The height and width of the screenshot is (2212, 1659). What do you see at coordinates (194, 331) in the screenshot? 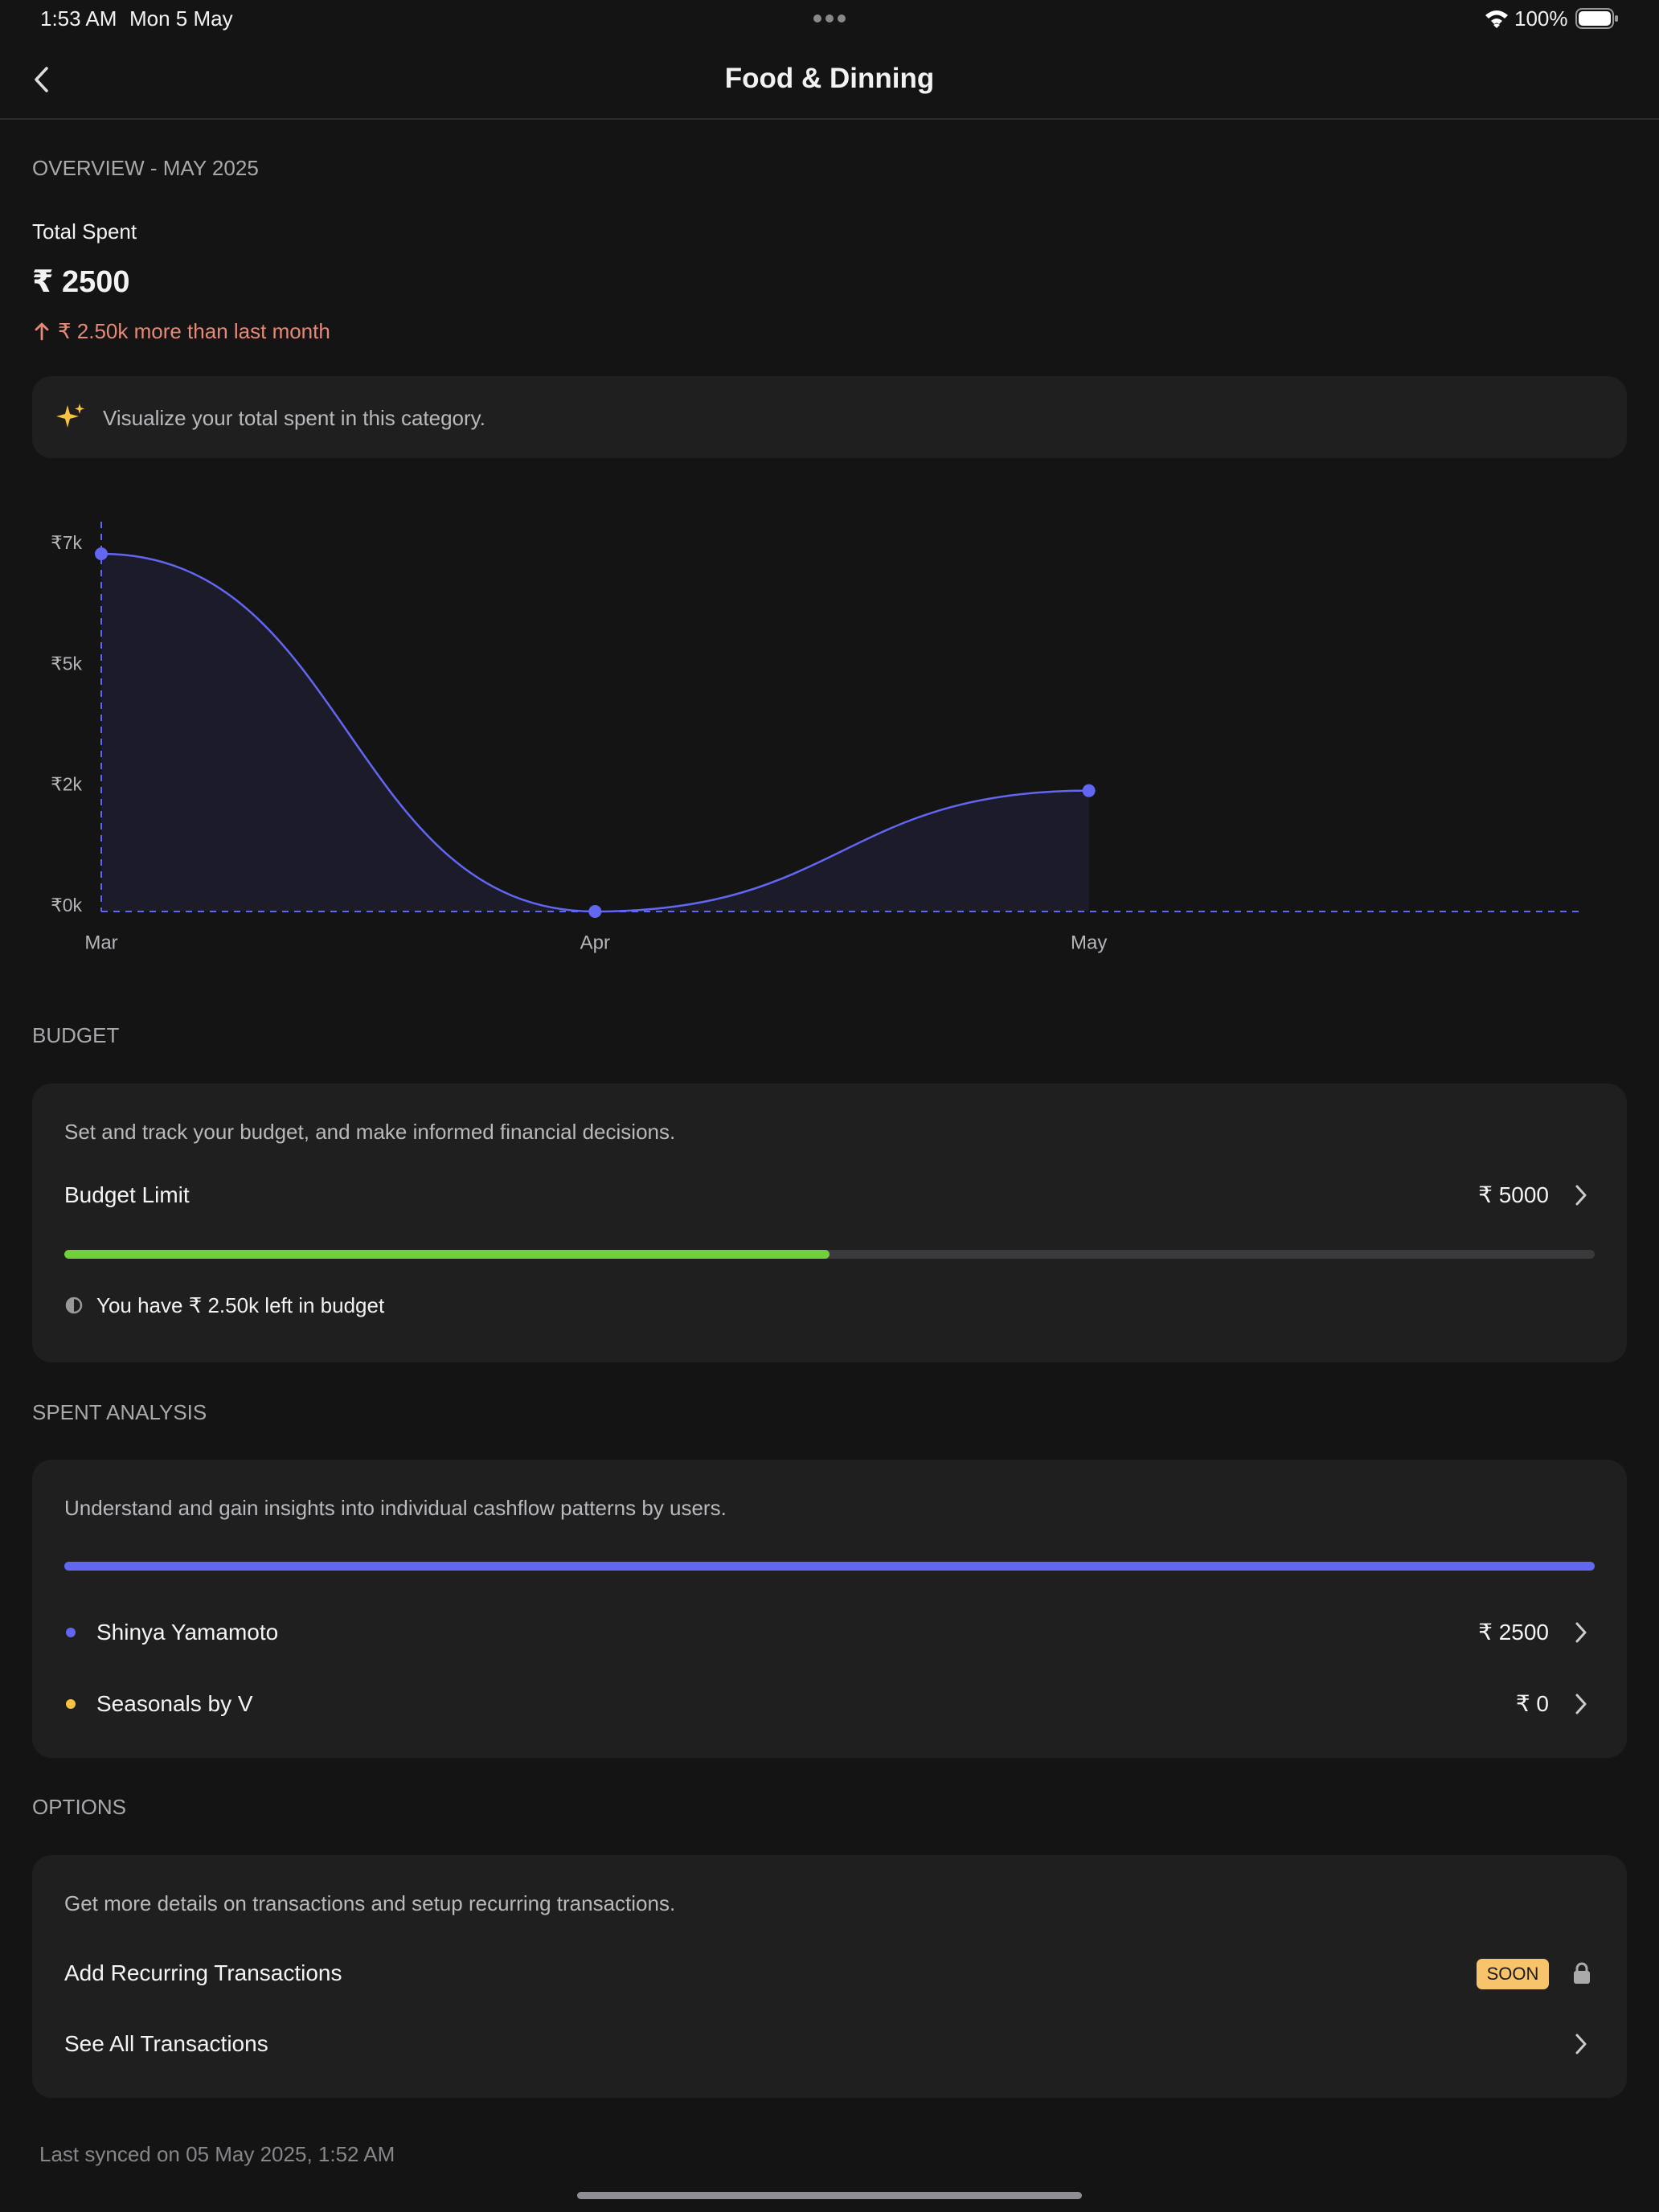
I see `change-text: ₹ 2.50k more than last month` at bounding box center [194, 331].